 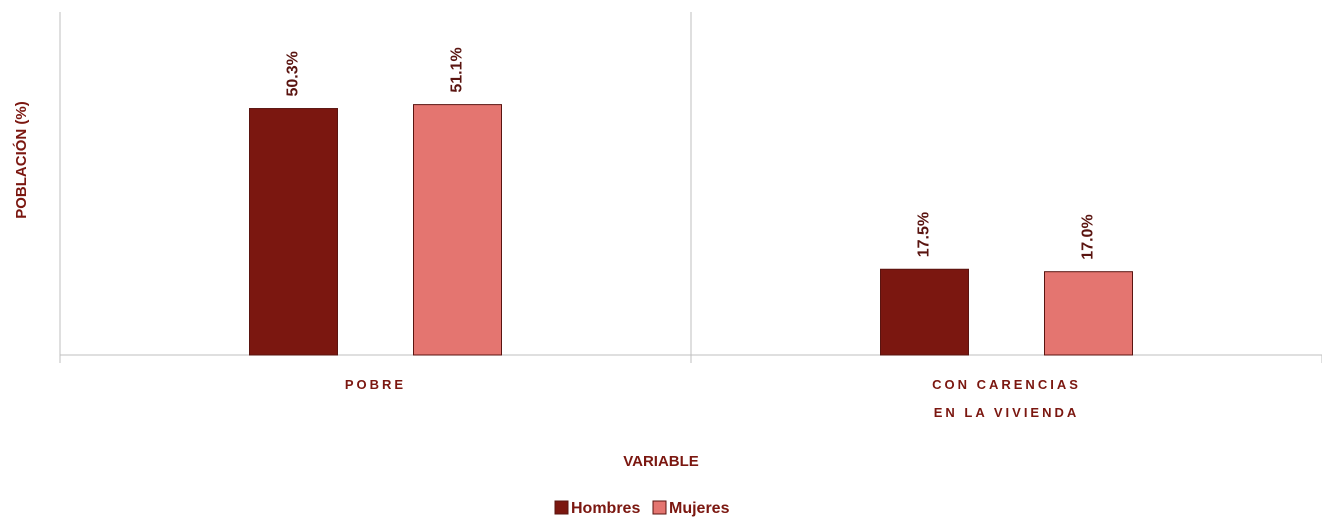 I want to click on value-label: 17.5%, so click(x=924, y=234).